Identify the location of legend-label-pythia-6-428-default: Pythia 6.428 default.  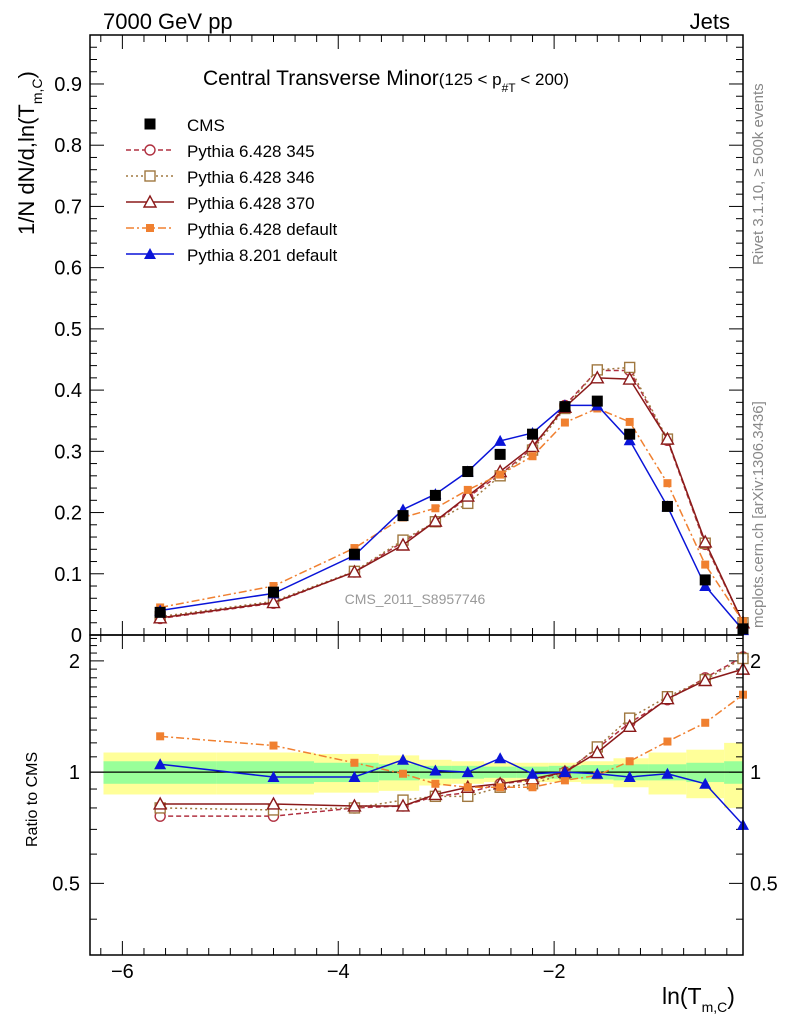
(262, 229).